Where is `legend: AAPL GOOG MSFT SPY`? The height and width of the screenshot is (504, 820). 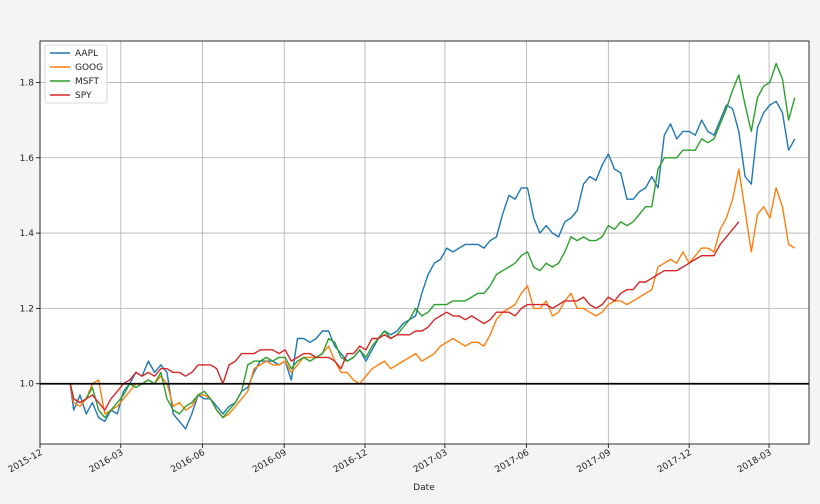 legend: AAPL GOOG MSFT SPY is located at coordinates (76, 74).